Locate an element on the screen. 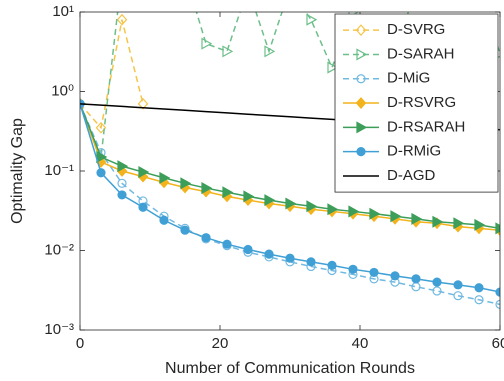 The width and height of the screenshot is (504, 381). x-tick-label: 20 is located at coordinates (220, 343).